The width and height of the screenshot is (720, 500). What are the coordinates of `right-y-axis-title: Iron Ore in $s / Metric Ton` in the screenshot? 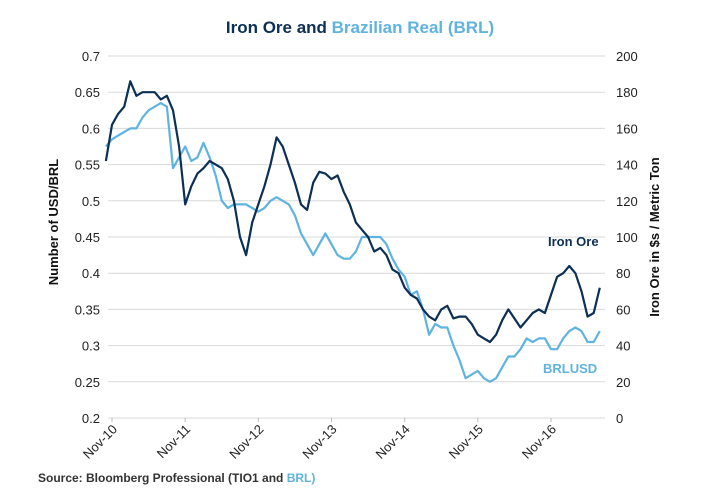 It's located at (654, 236).